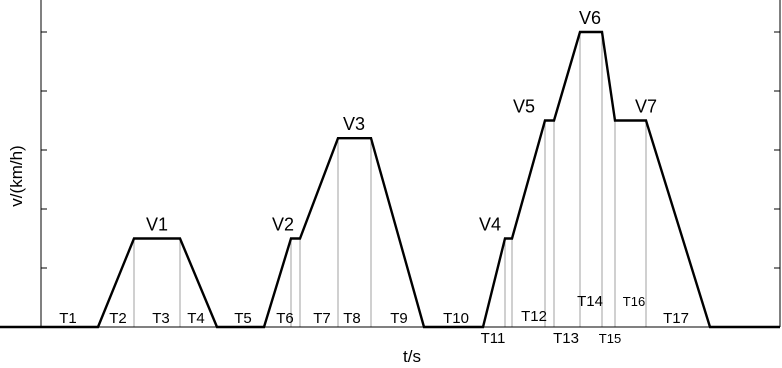 This screenshot has width=782, height=368. What do you see at coordinates (243, 318) in the screenshot?
I see `time-label-5: T5` at bounding box center [243, 318].